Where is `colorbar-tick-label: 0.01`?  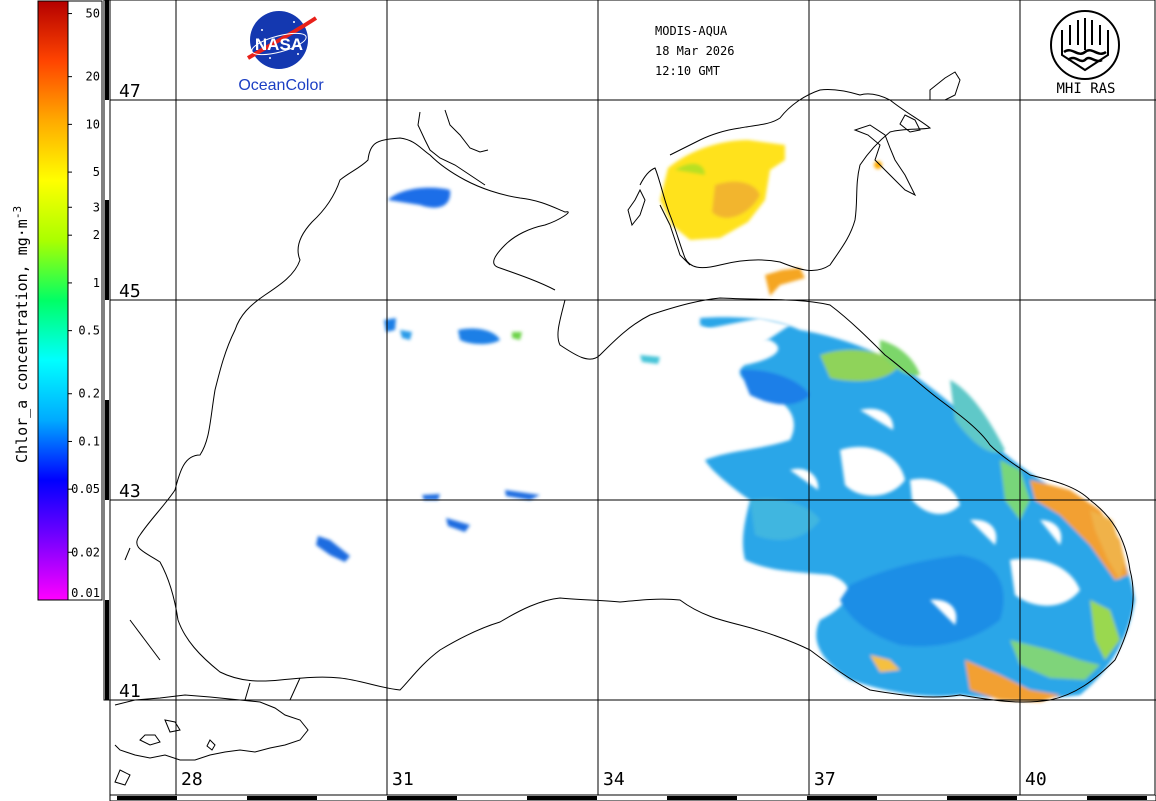
colorbar-tick-label: 0.01 is located at coordinates (85, 593).